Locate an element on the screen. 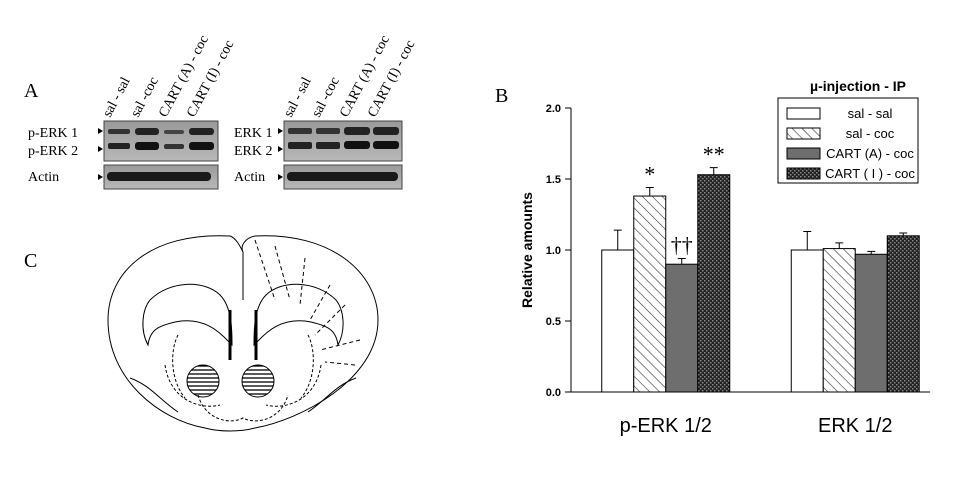 The width and height of the screenshot is (968, 501). y-tick-label: 1.0 is located at coordinates (553, 251).